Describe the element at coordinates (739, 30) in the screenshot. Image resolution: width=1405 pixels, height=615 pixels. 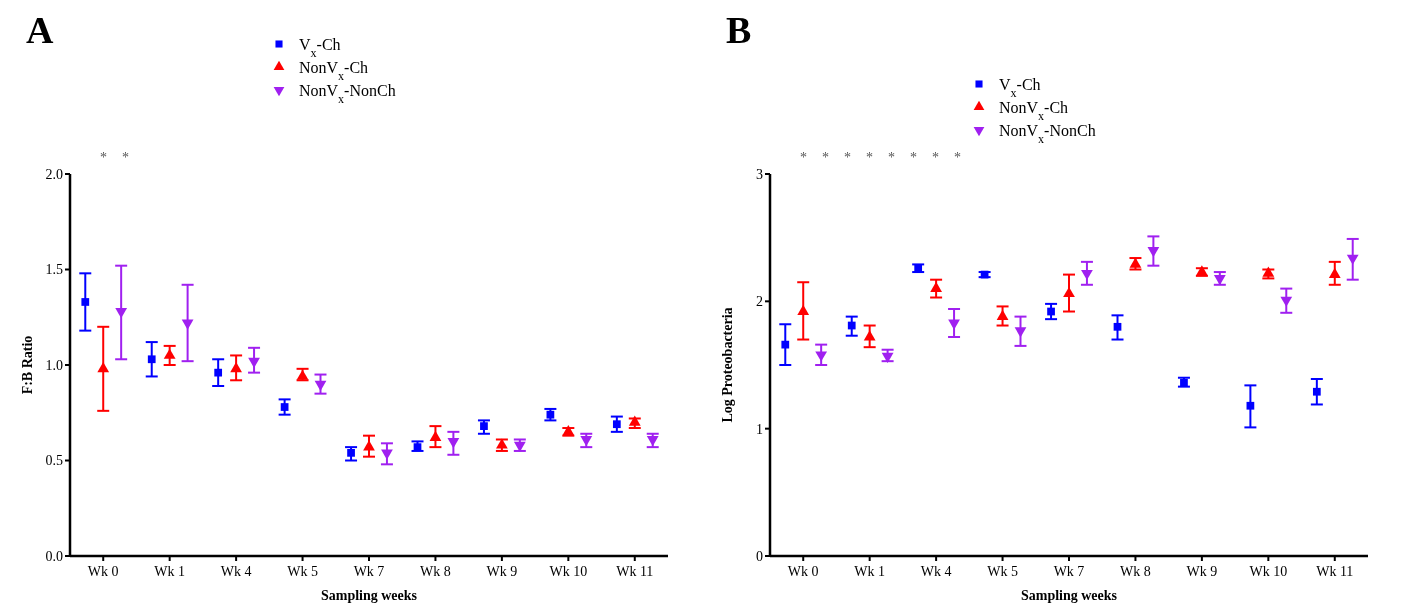
I see `chart-title: B` at that location.